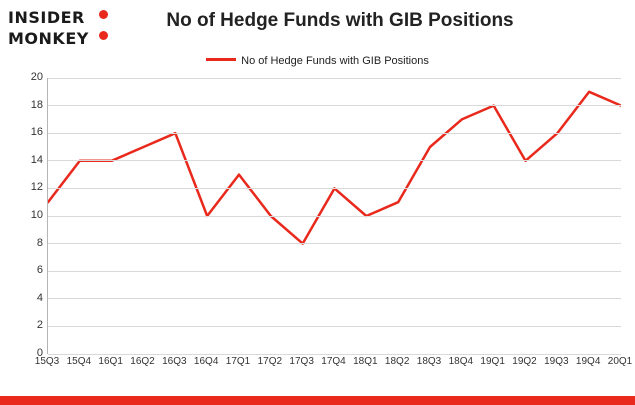 The height and width of the screenshot is (405, 635). I want to click on y-axis-tick-label: 14, so click(36, 159).